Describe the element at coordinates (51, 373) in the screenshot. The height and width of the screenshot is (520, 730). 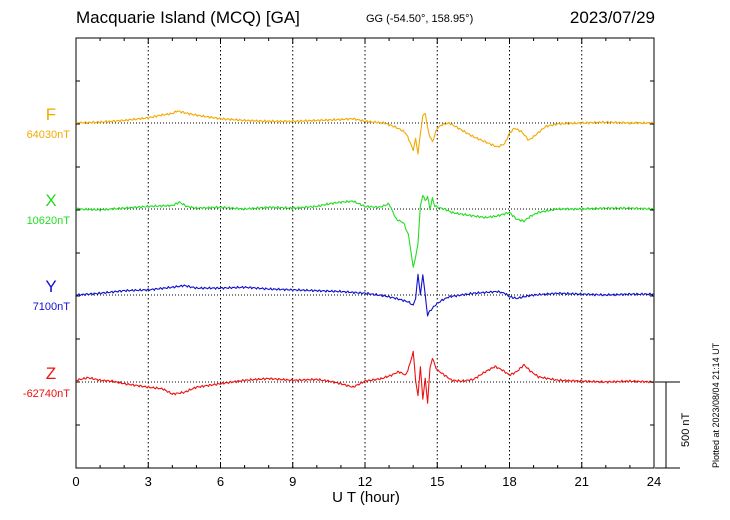
I see `series-name-z: Z` at that location.